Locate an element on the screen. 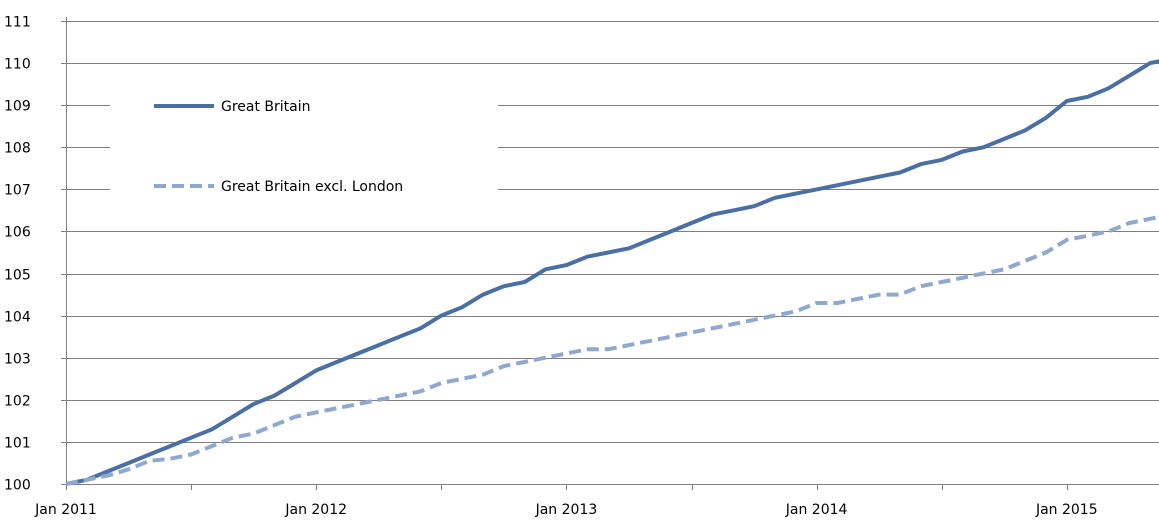 This screenshot has width=1159, height=522. x-tick-label: Jan 2011 is located at coordinates (65, 510).